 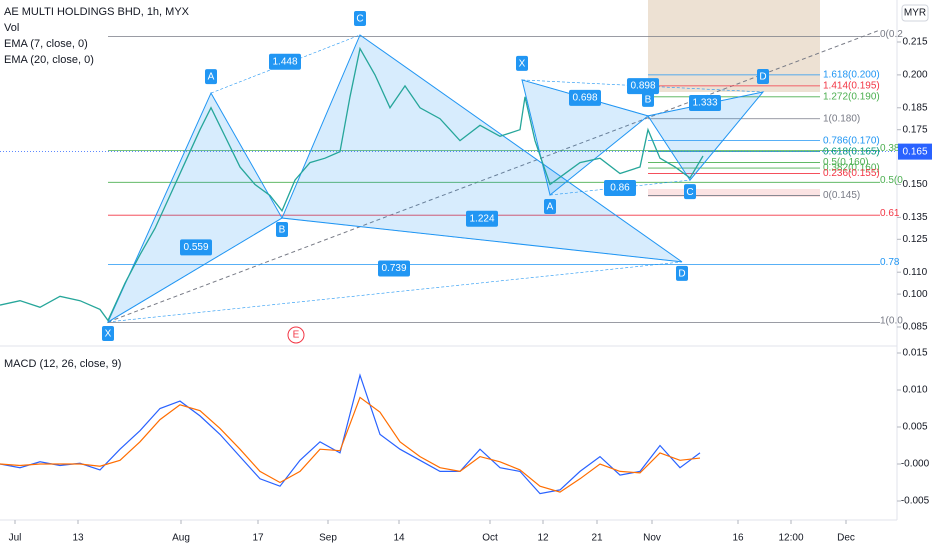 I want to click on price-tick-label: 0.135, so click(x=914, y=217).